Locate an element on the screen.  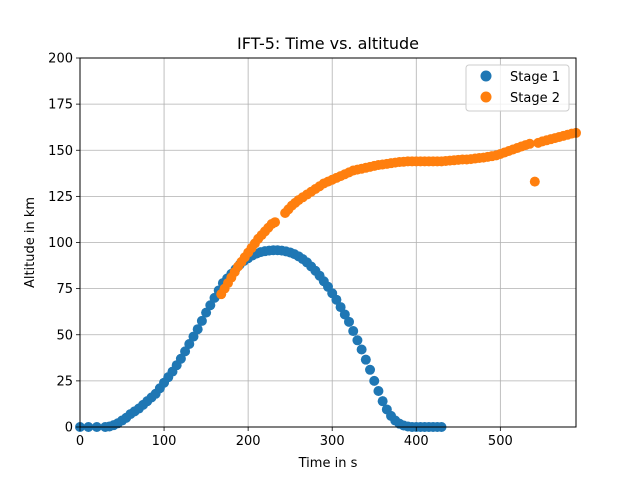
x-tick-label: 0 is located at coordinates (80, 441).